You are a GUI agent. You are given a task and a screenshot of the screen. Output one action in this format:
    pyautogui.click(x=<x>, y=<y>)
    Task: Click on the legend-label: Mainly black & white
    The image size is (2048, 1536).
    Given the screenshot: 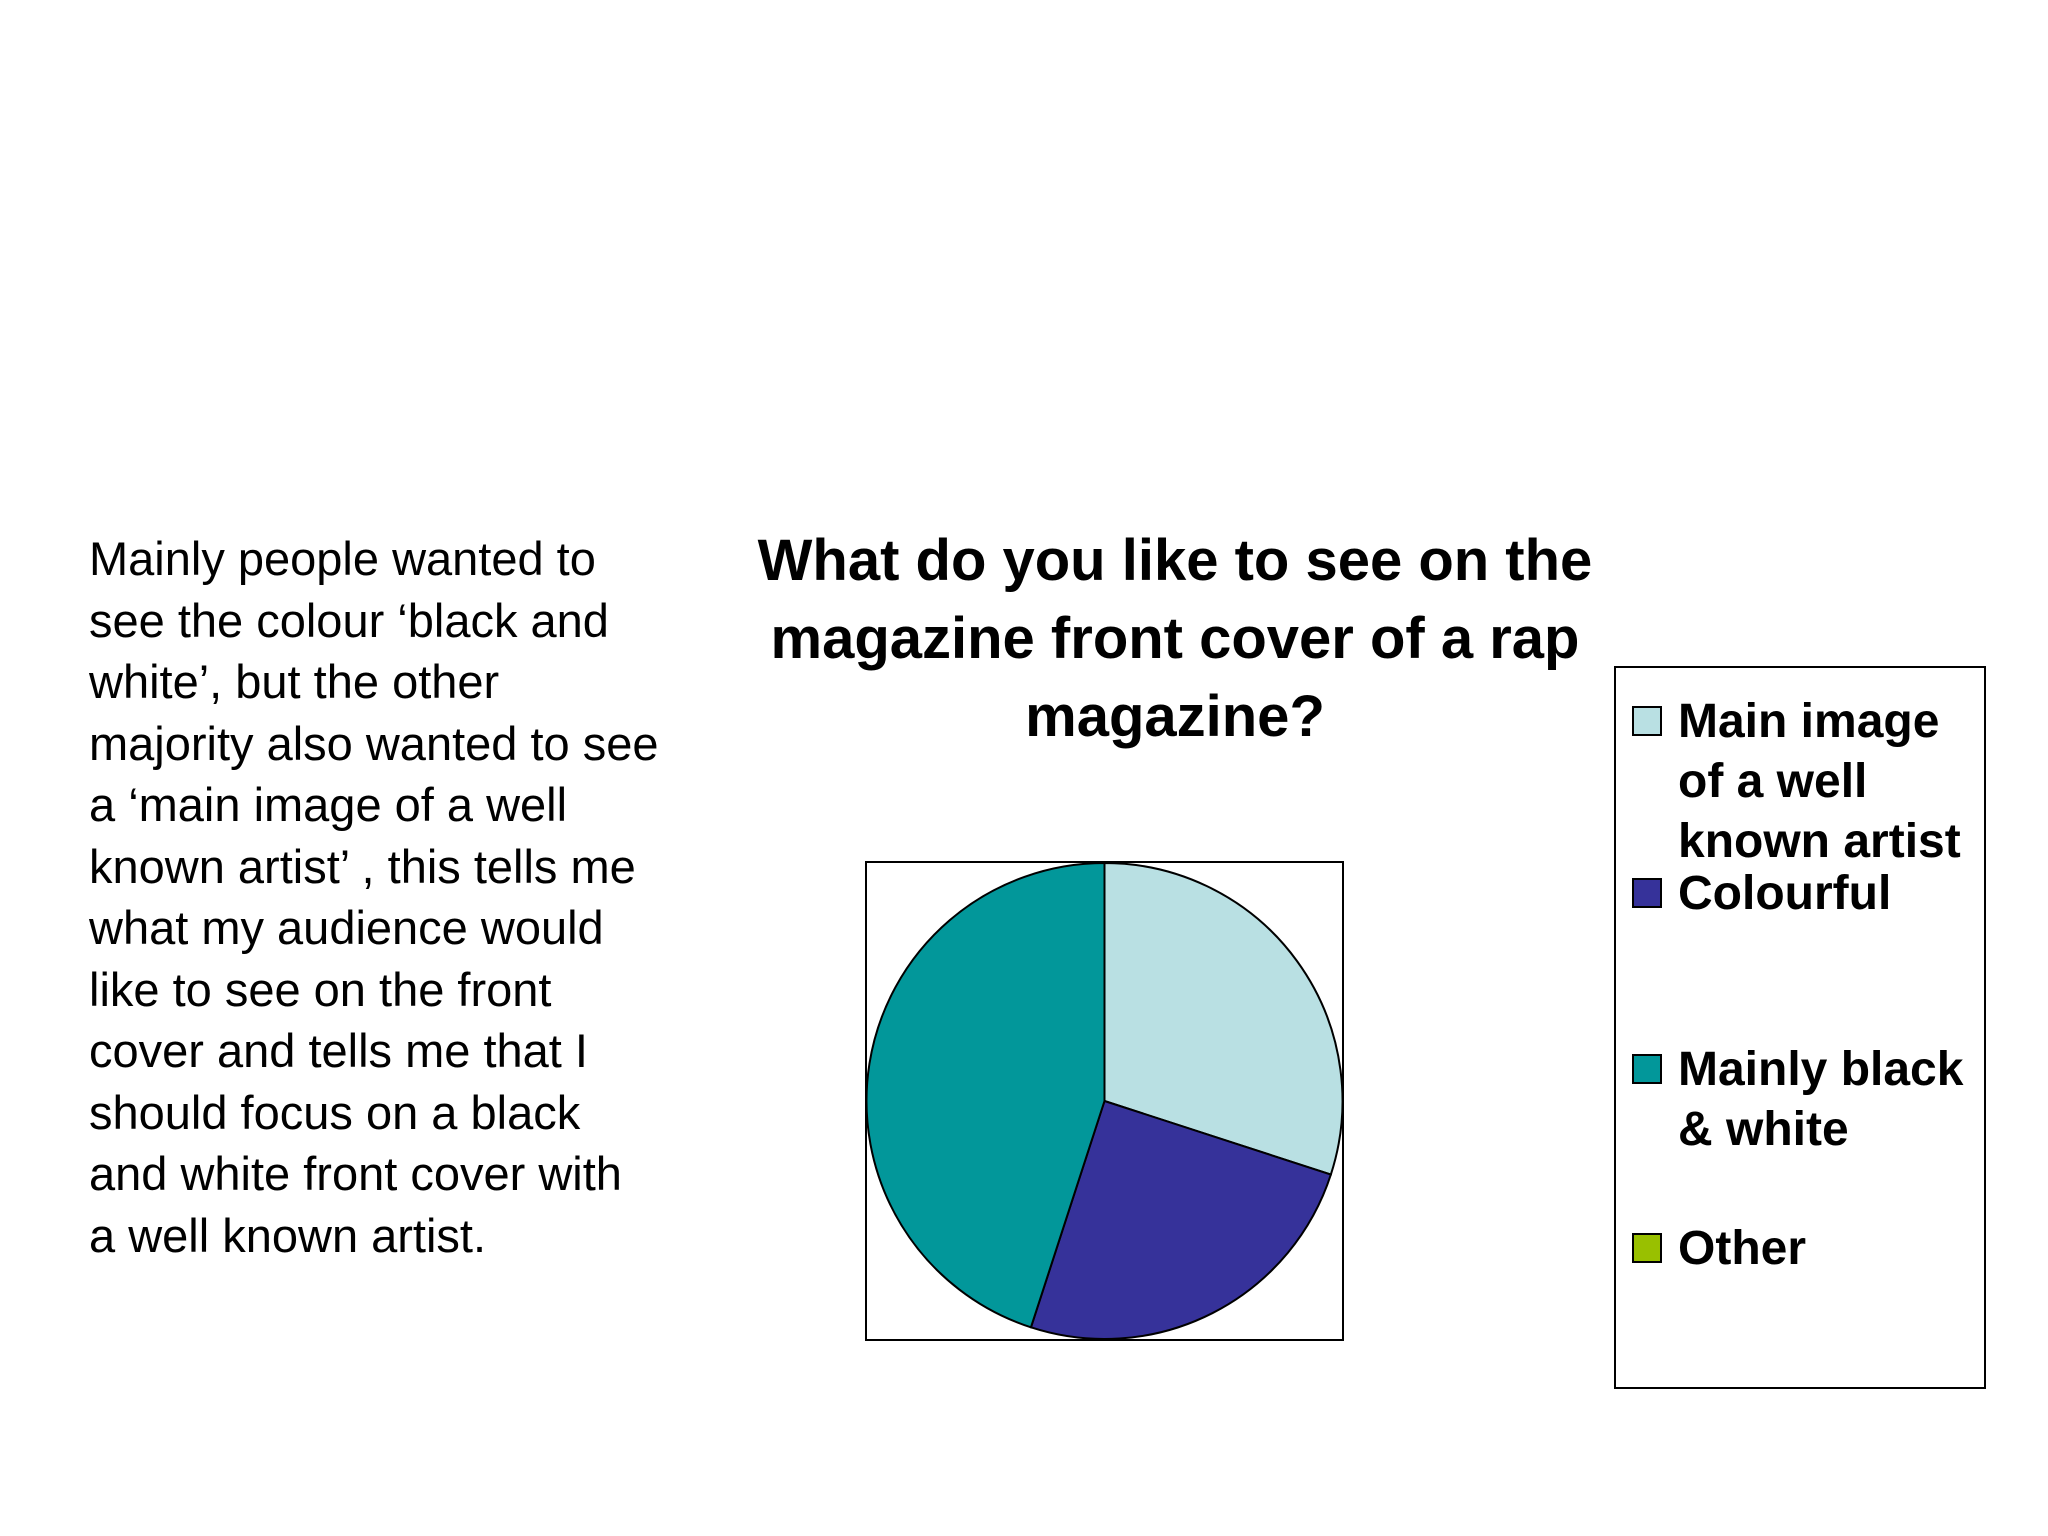 What is the action you would take?
    pyautogui.click(x=1821, y=1099)
    